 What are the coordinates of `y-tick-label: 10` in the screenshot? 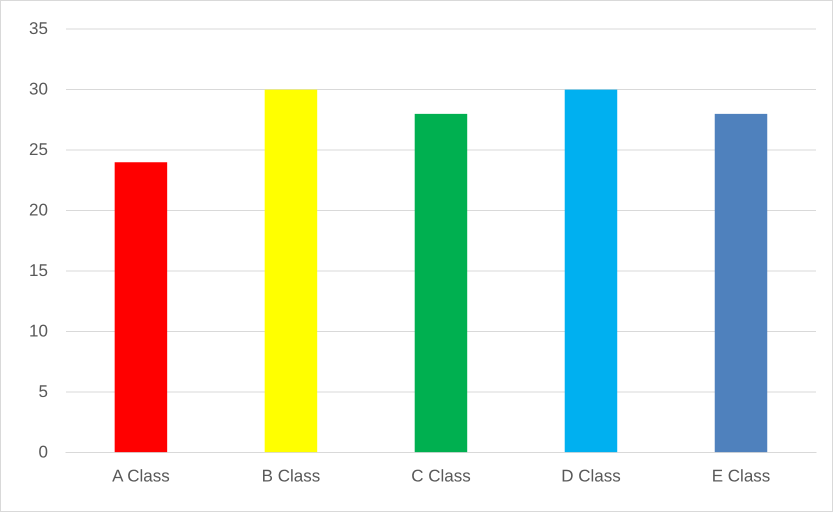 It's located at (38, 330).